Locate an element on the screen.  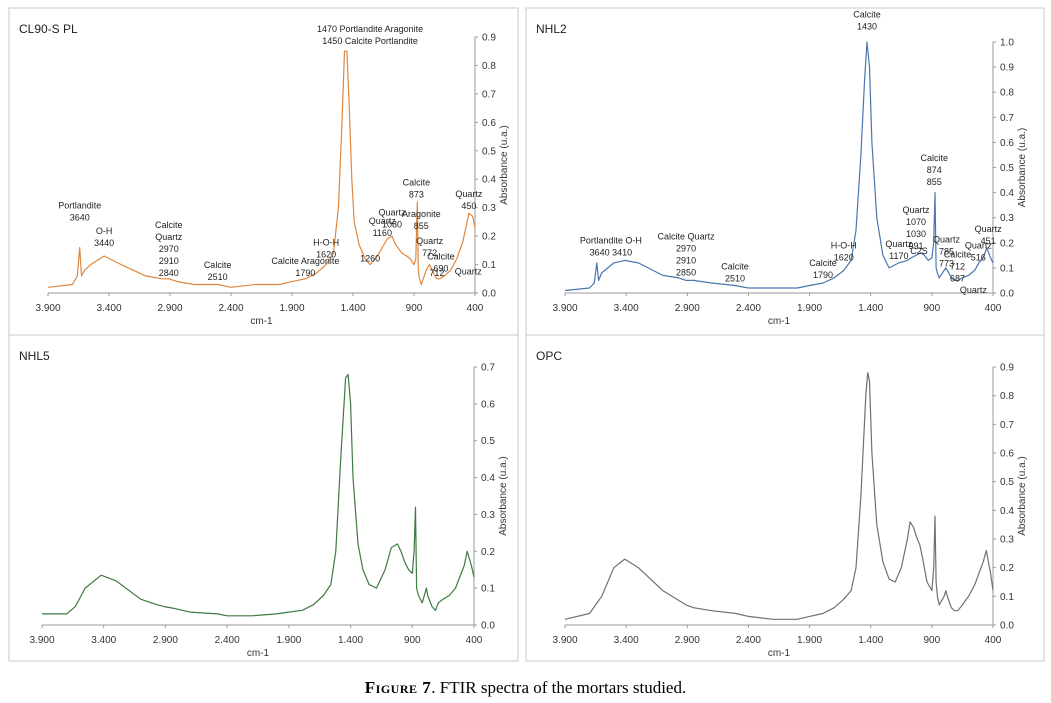
peak-annotation: Aragonite 855 is located at coordinates (421, 220).